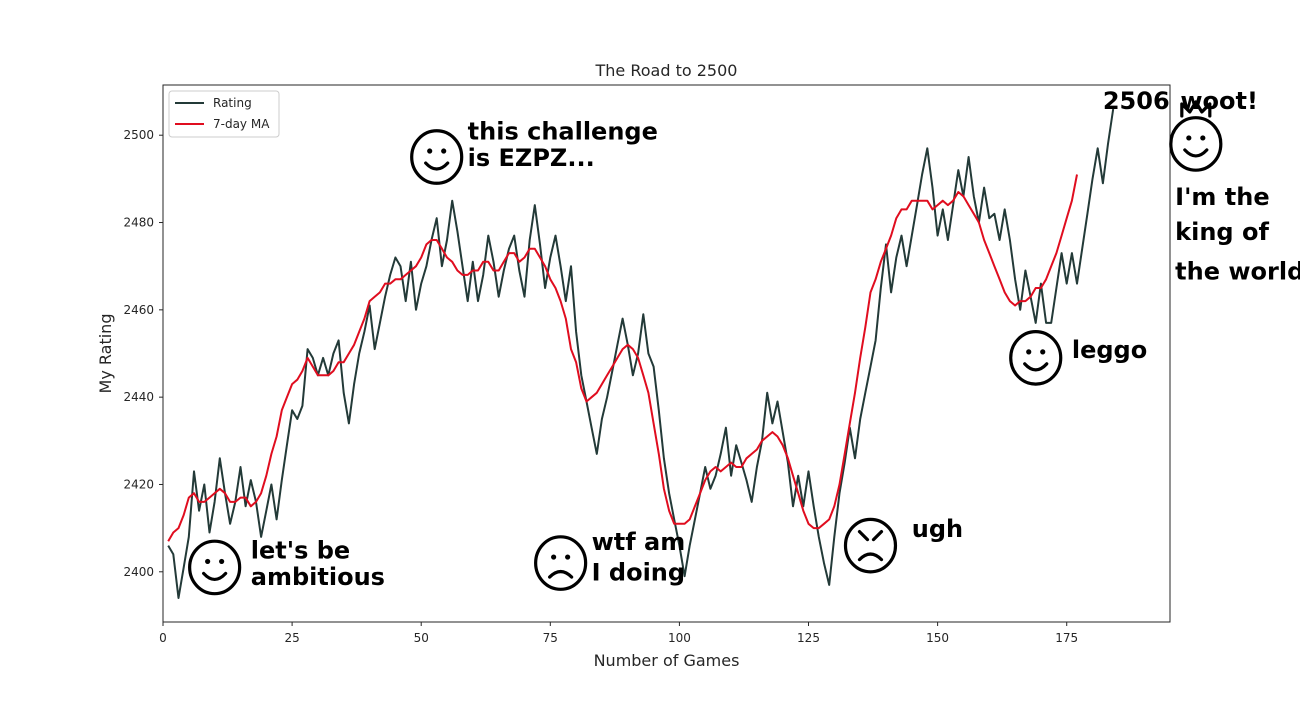 The height and width of the screenshot is (704, 1300). I want to click on x-axis-label: Number of Games, so click(667, 660).